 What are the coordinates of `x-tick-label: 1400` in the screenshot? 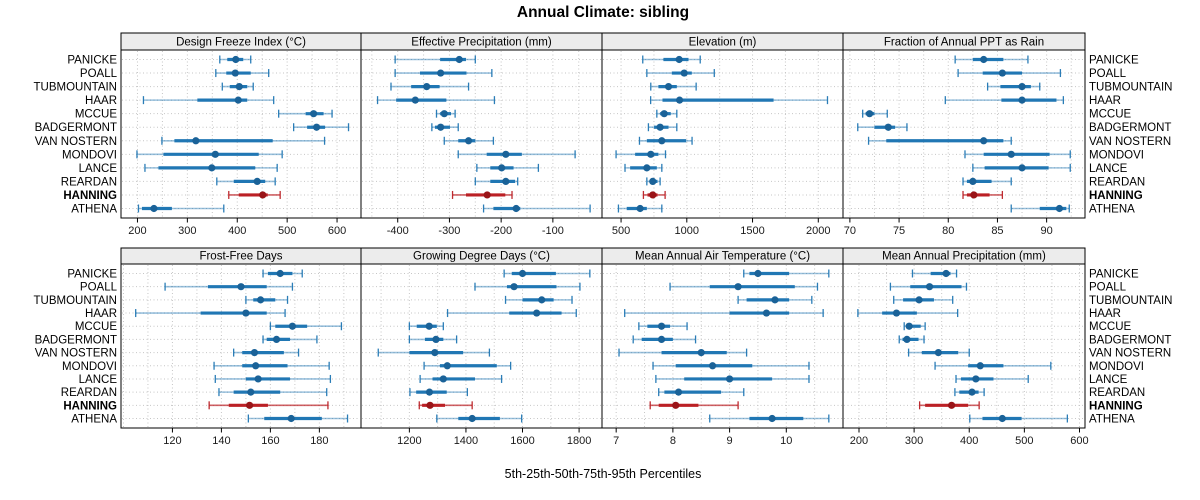 It's located at (466, 441).